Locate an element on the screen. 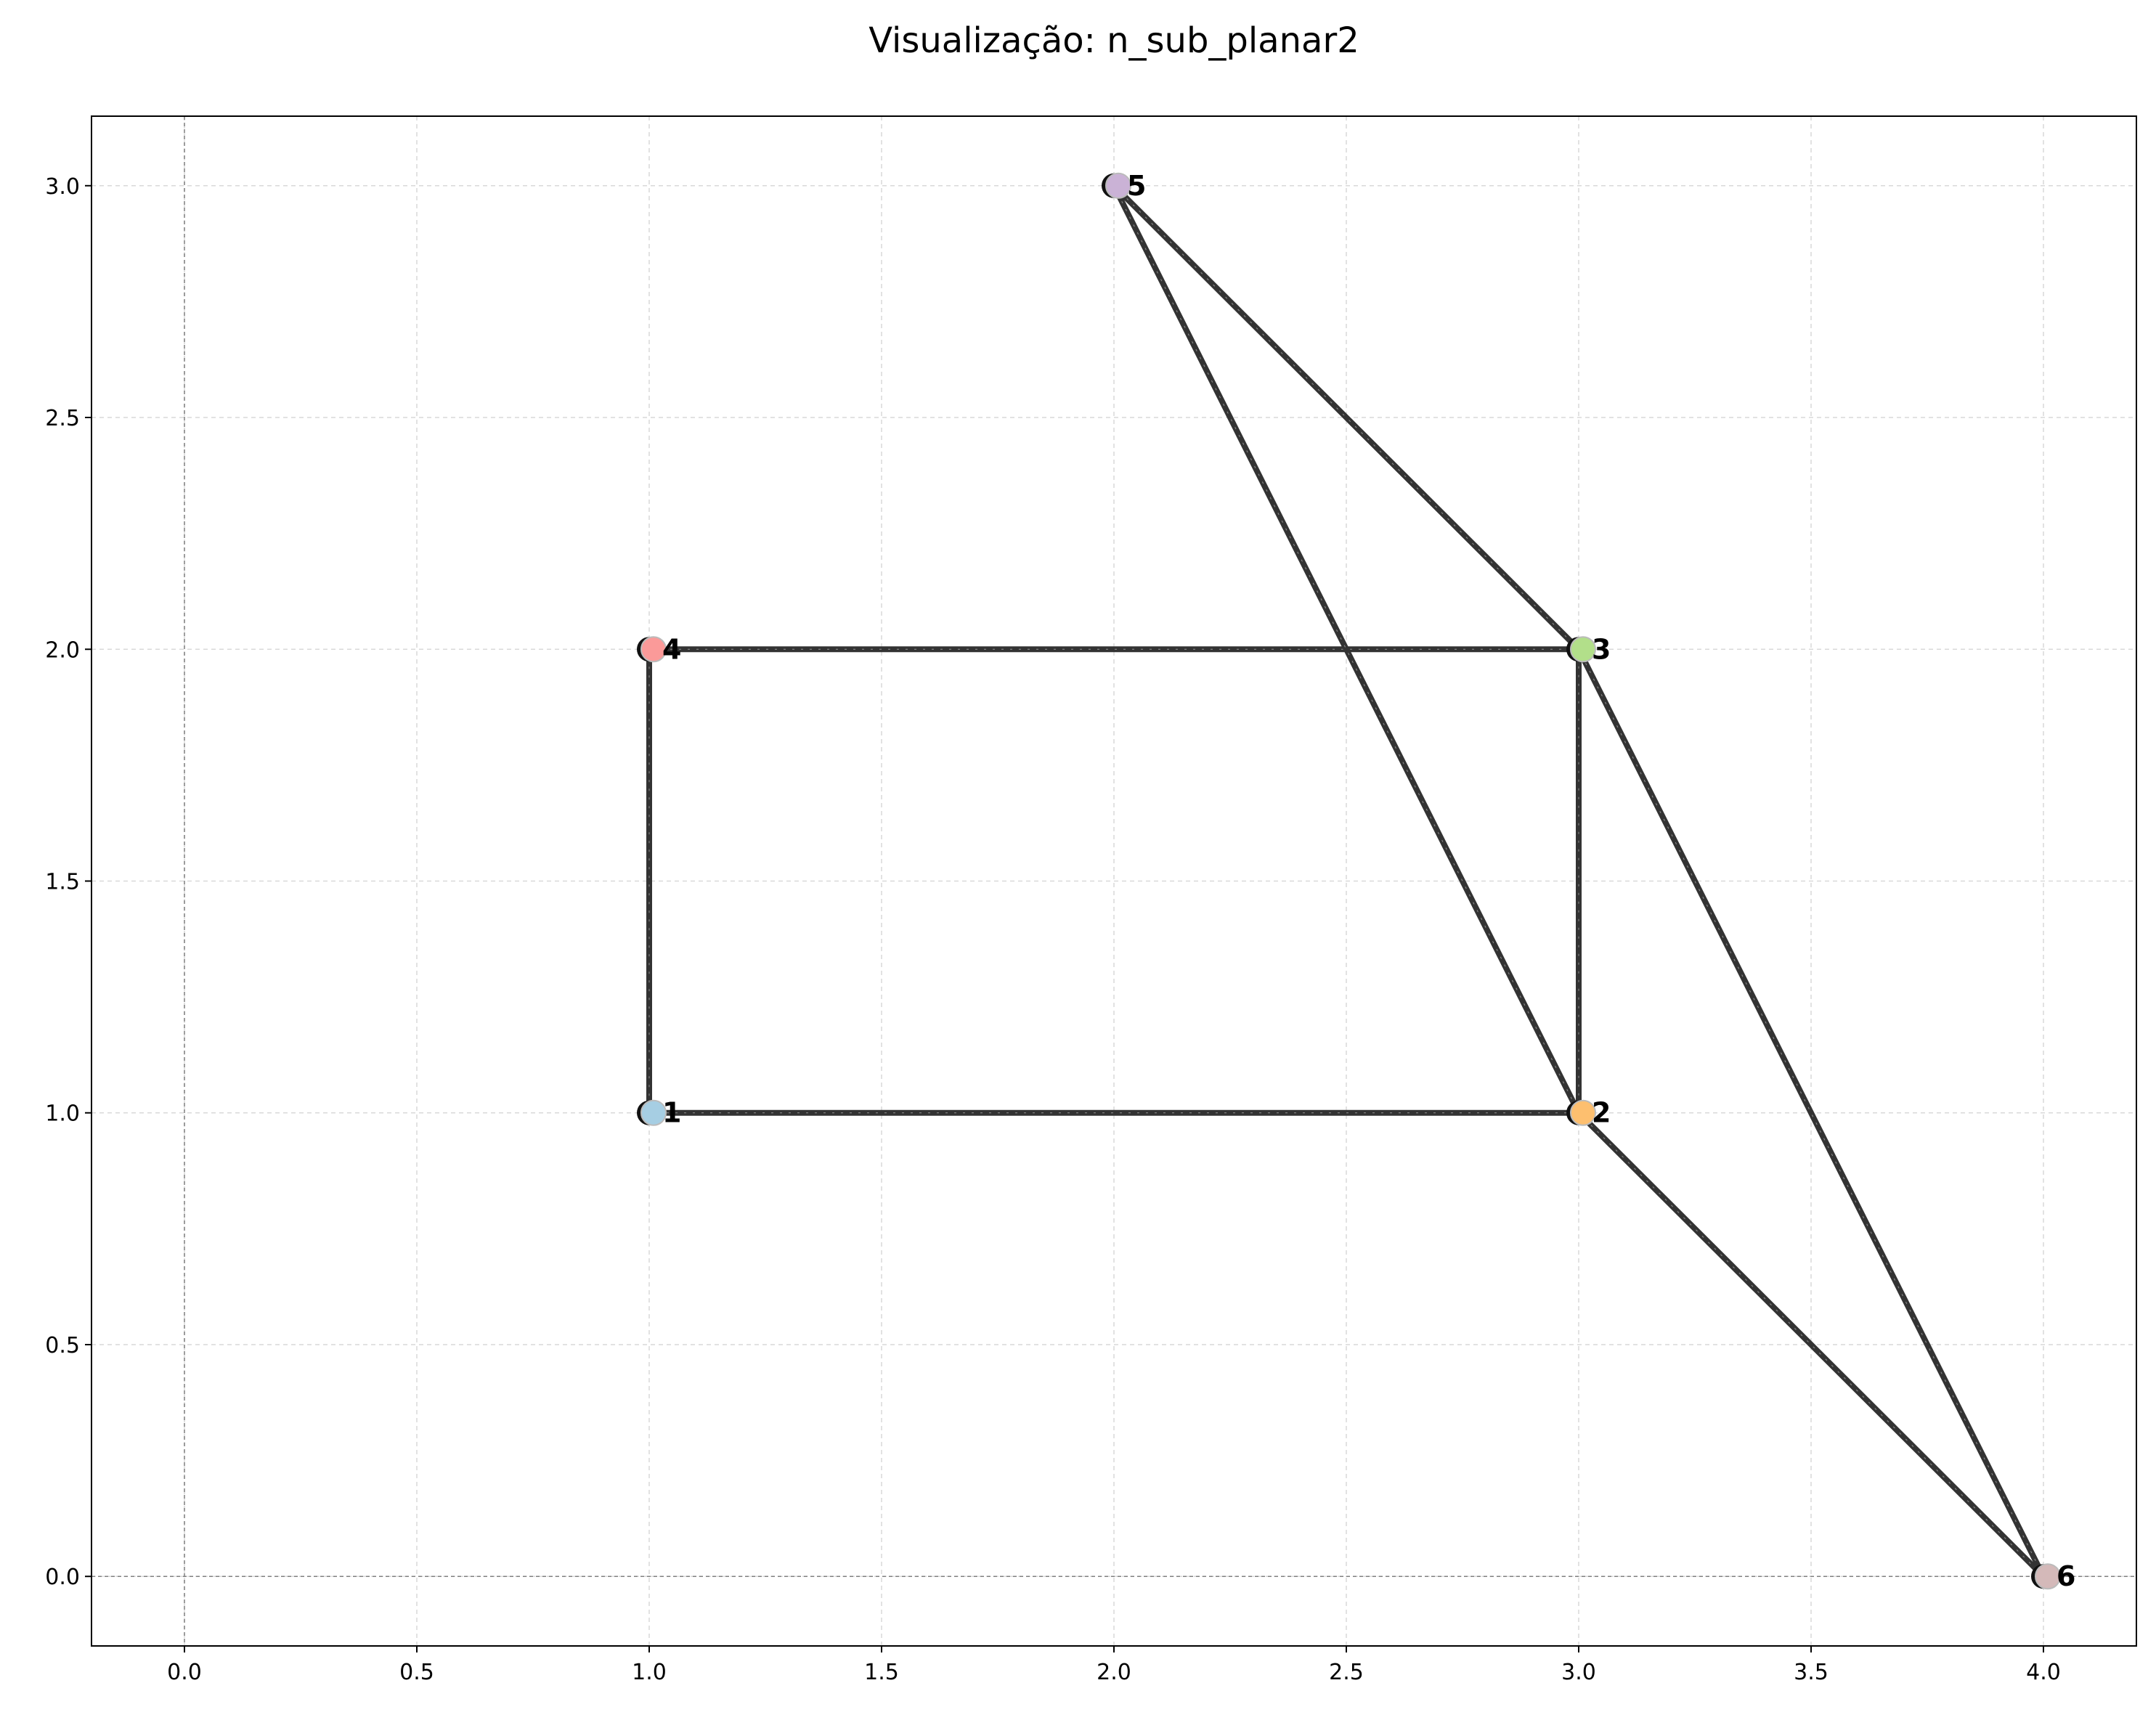  node-label-6: 6 is located at coordinates (2066, 1576).